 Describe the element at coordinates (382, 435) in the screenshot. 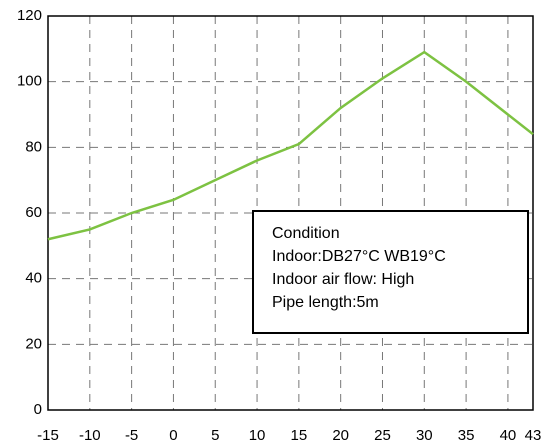

I see `x-tick-label: 25` at that location.